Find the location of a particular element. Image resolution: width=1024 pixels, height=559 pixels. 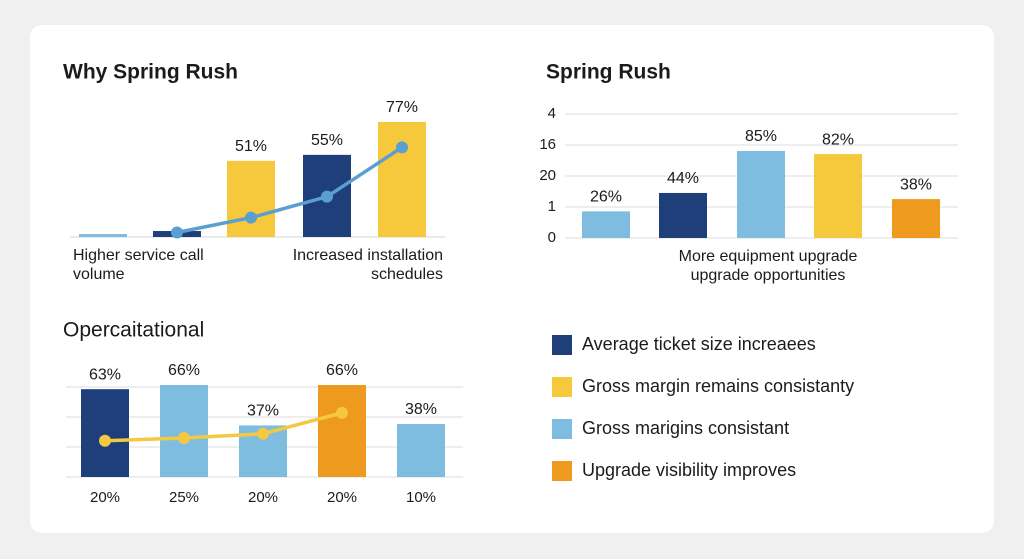

chart-title: Opercaitational is located at coordinates (133, 330).